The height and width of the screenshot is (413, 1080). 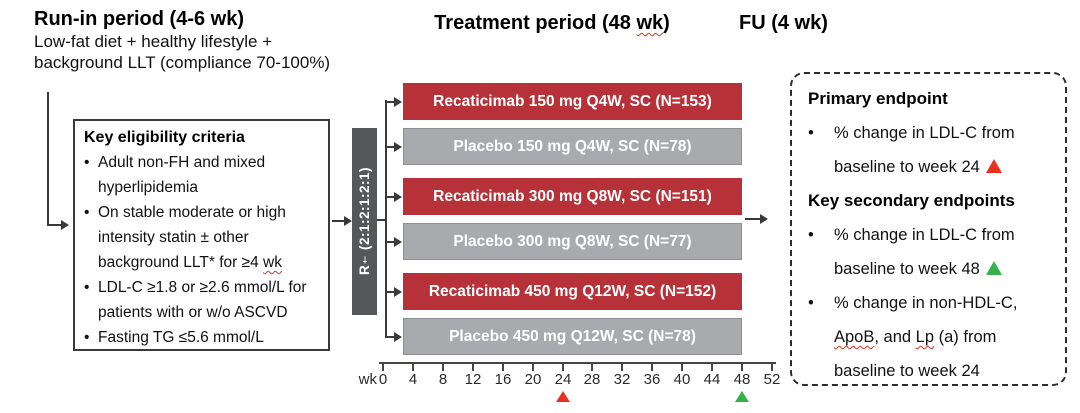 I want to click on endpoint-heading: Key secondary endpoints, so click(x=911, y=200).